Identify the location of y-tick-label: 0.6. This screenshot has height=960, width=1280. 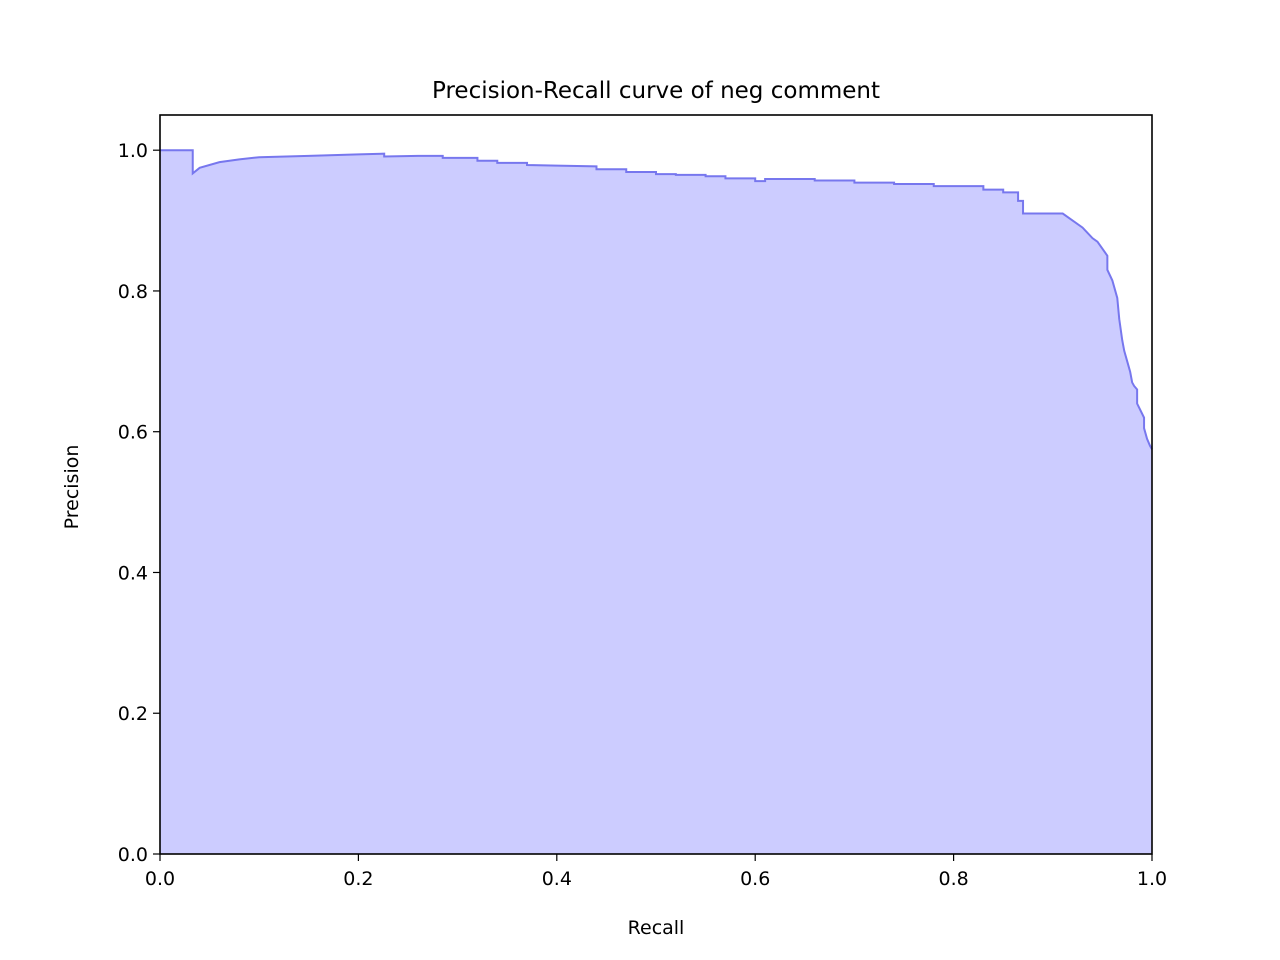
(133, 433).